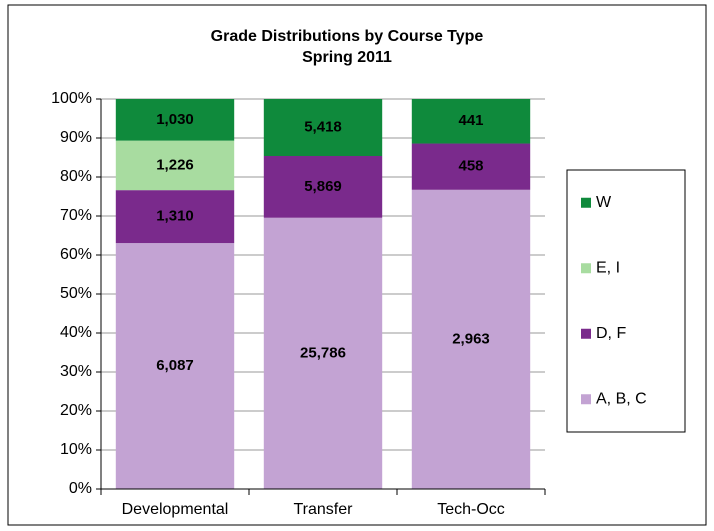 The width and height of the screenshot is (714, 531). I want to click on x-tick-label: Developmental, so click(175, 509).